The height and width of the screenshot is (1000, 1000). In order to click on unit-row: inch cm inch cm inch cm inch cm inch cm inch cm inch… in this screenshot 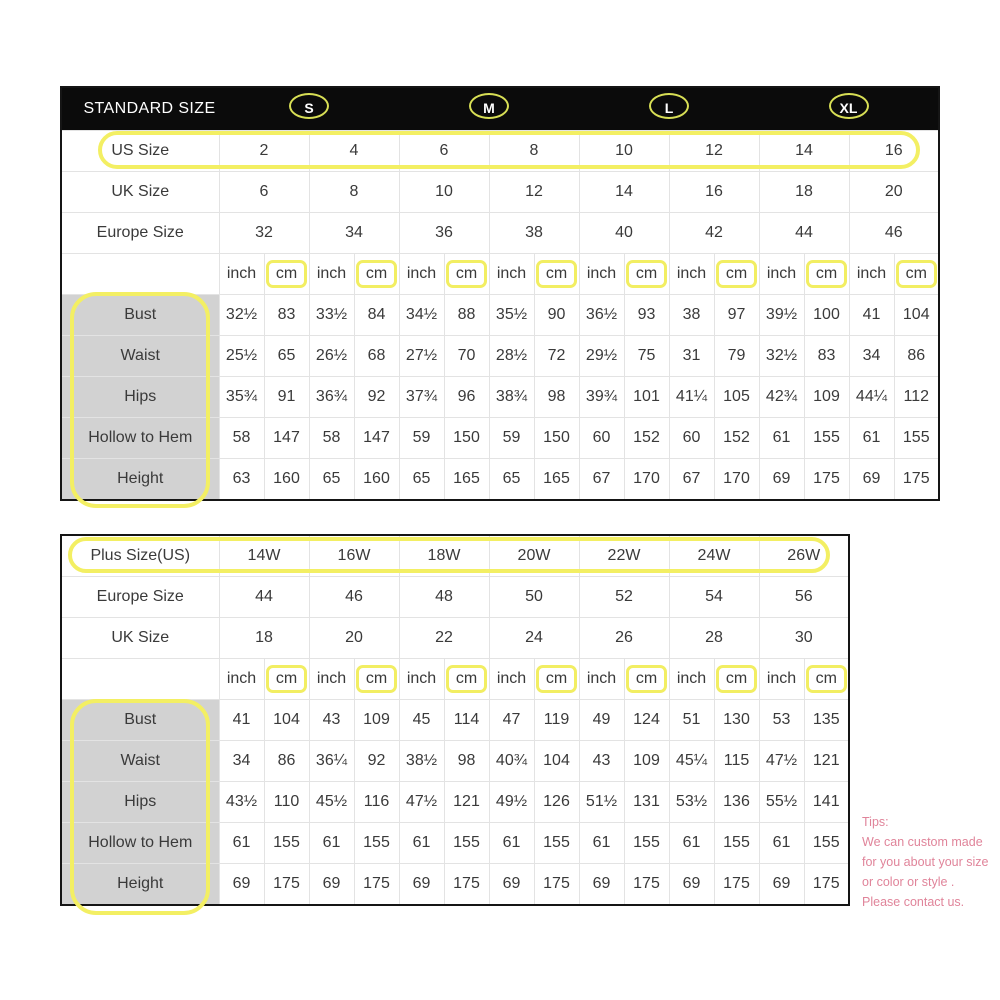, I will do `click(455, 679)`.